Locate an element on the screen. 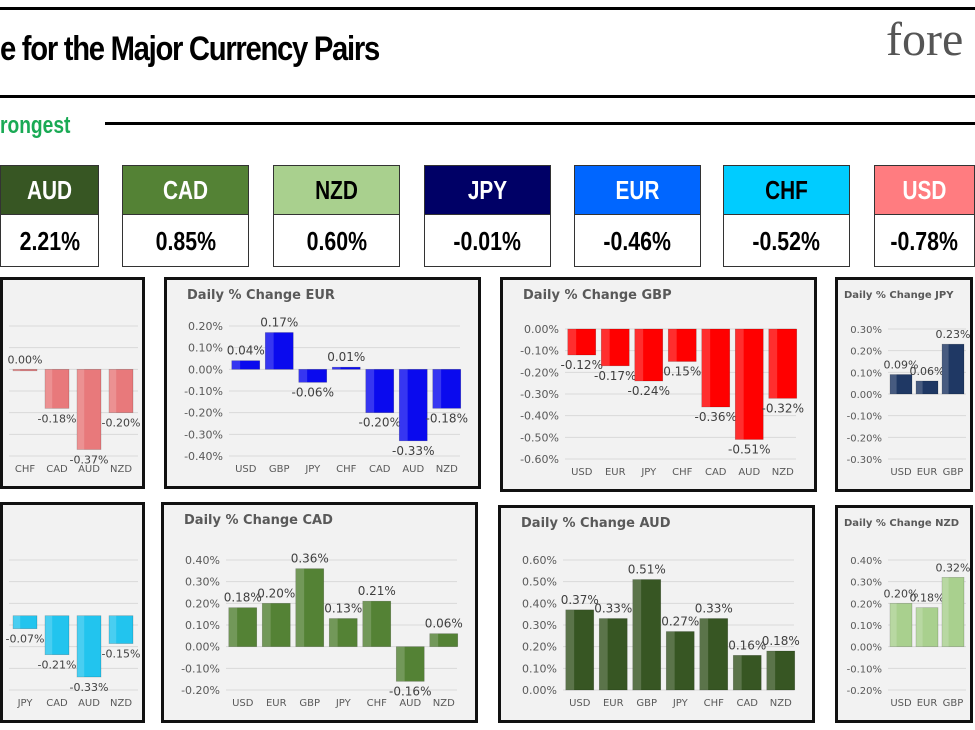  data-label: 0.17% is located at coordinates (279, 323).